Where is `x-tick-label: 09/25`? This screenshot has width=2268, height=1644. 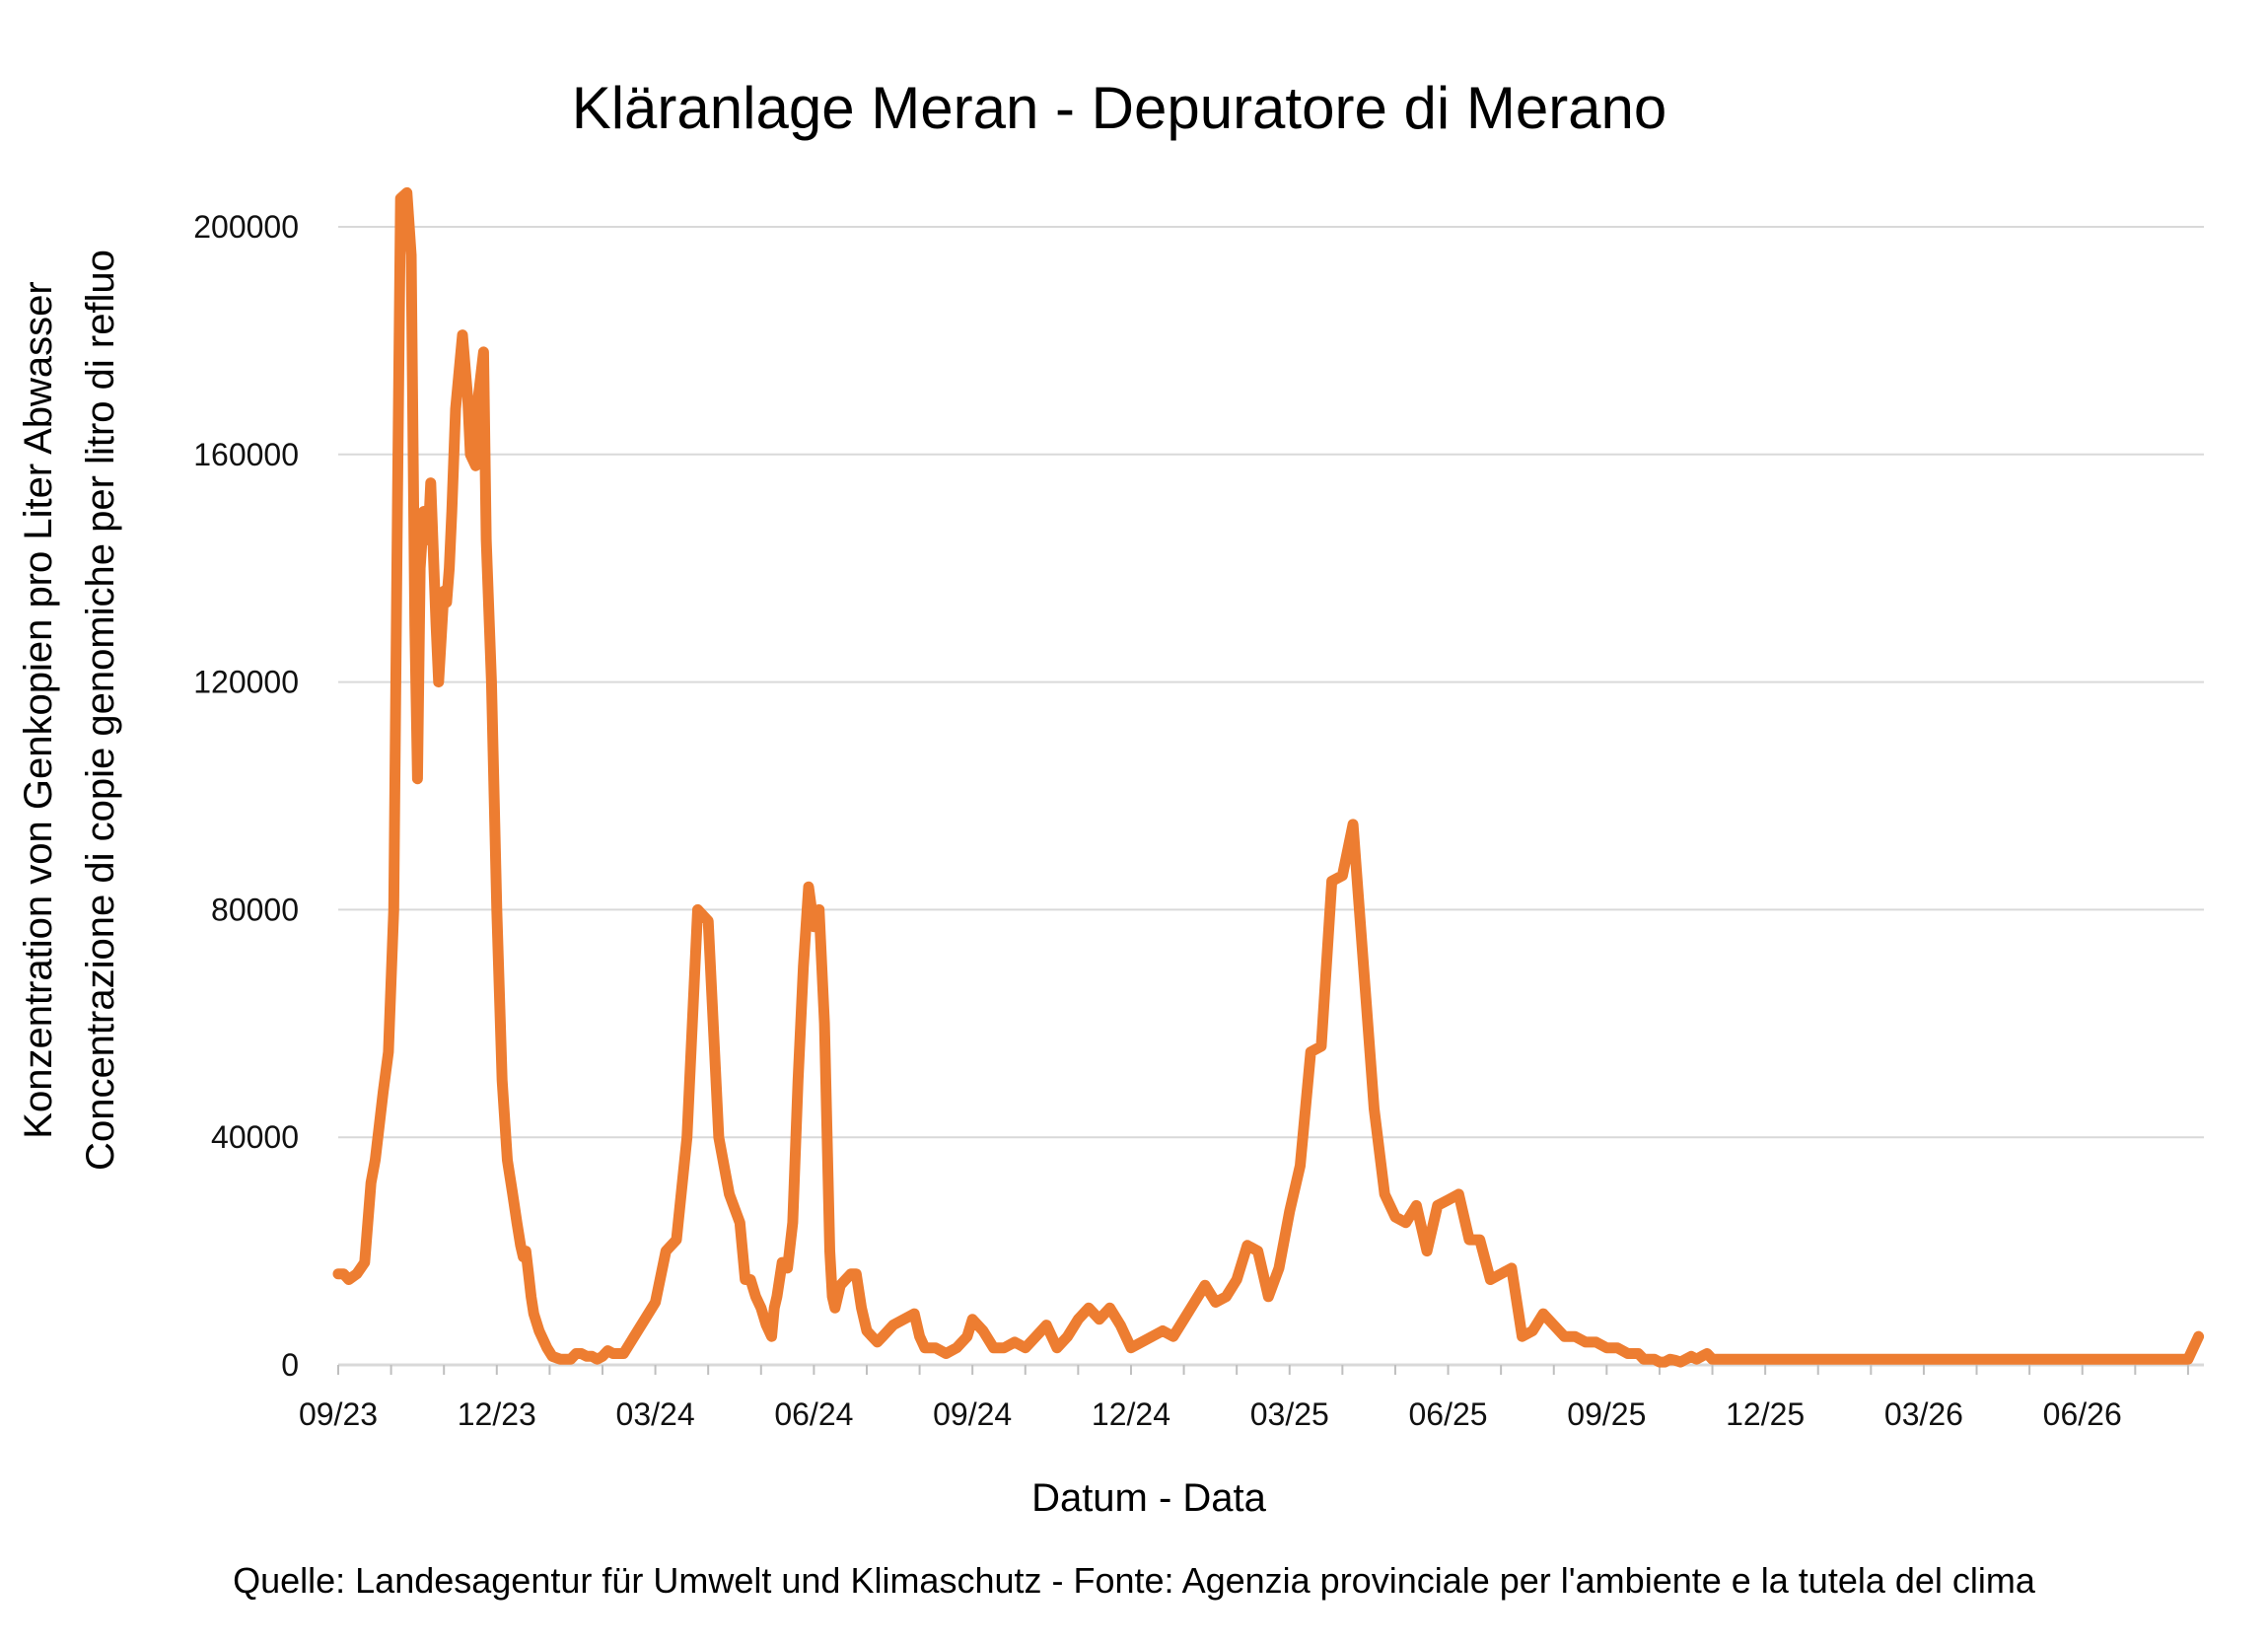 x-tick-label: 09/25 is located at coordinates (1607, 1414).